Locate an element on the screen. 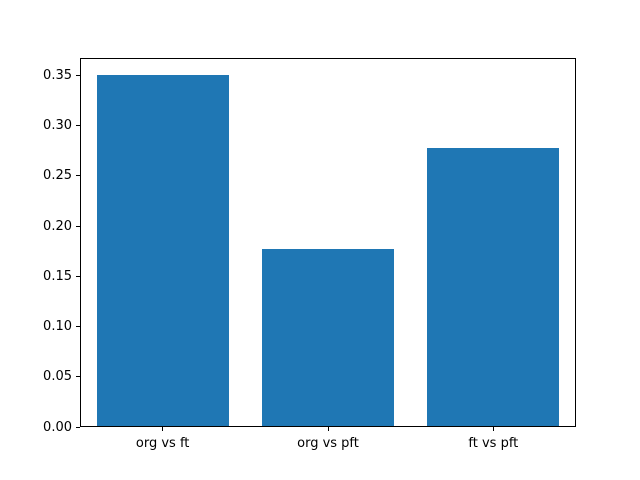 Image resolution: width=640 pixels, height=480 pixels. y-axis-tick-label: 0.30 is located at coordinates (57, 126).